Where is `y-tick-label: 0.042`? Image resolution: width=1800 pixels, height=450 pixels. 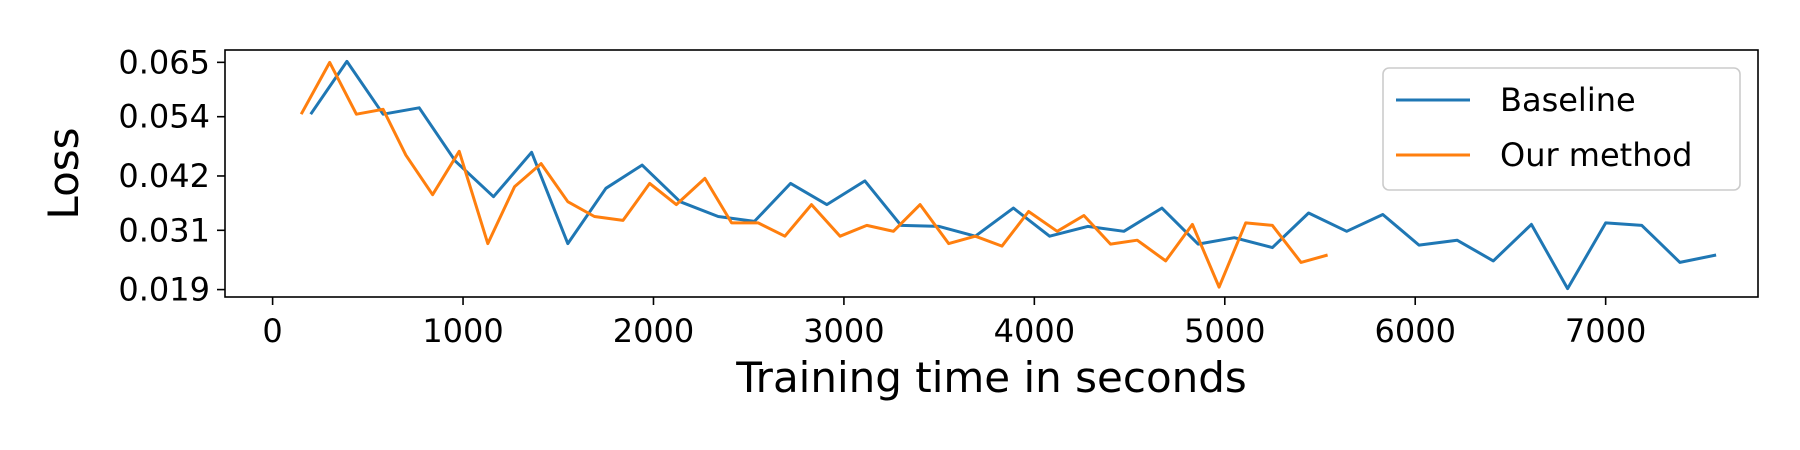
y-tick-label: 0.042 is located at coordinates (164, 176).